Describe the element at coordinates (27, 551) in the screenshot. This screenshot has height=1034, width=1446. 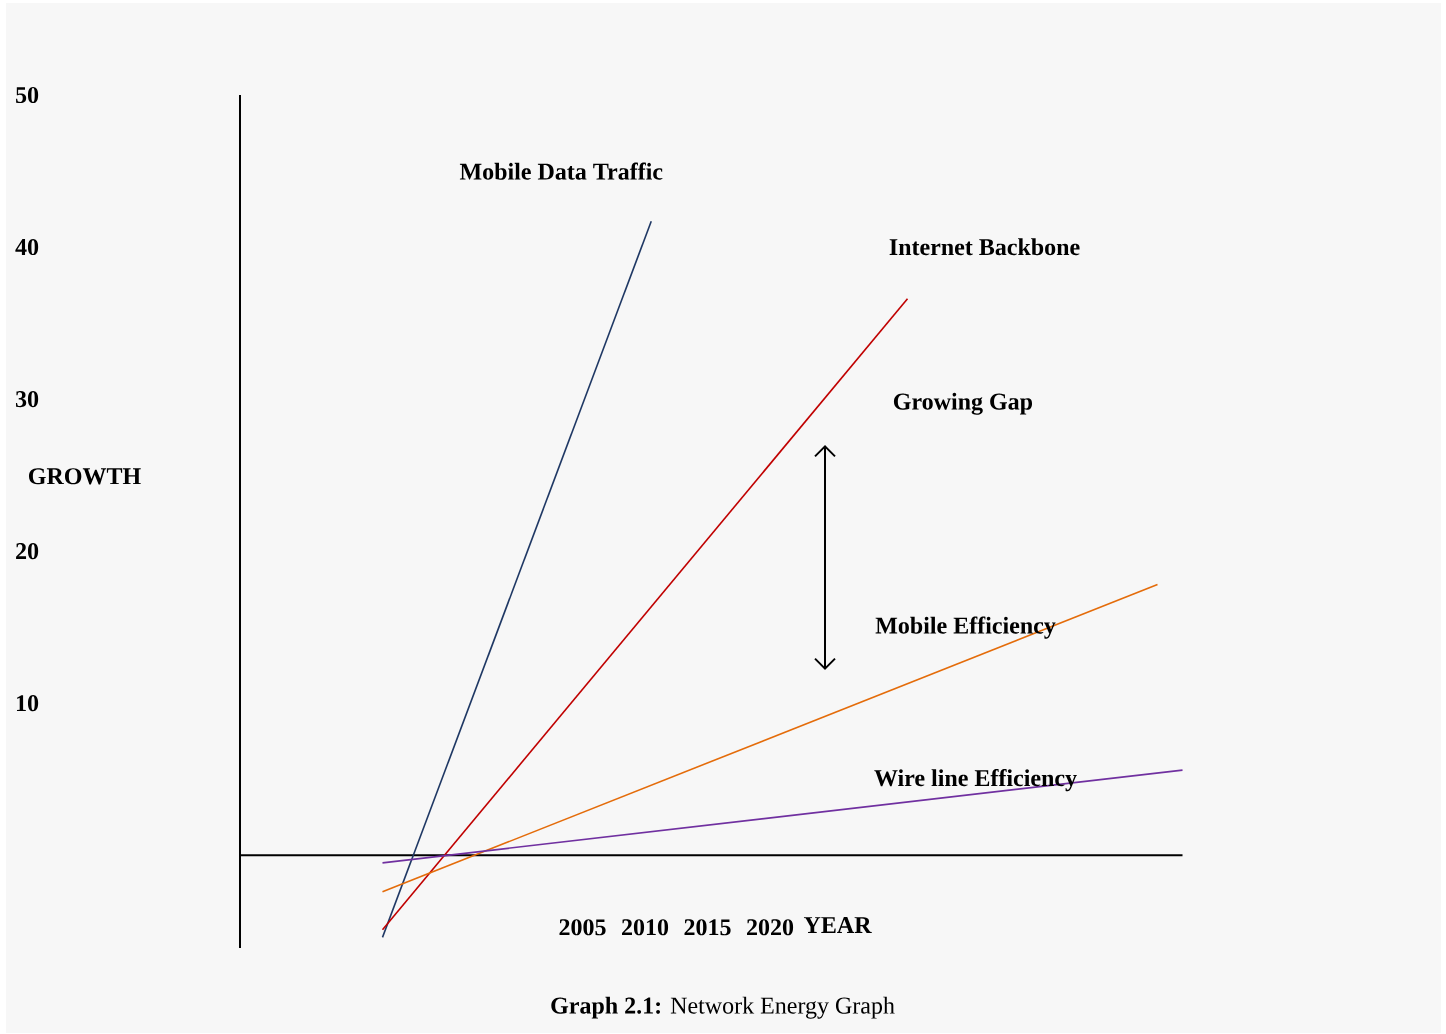
I see `y-tick-label: 20` at that location.